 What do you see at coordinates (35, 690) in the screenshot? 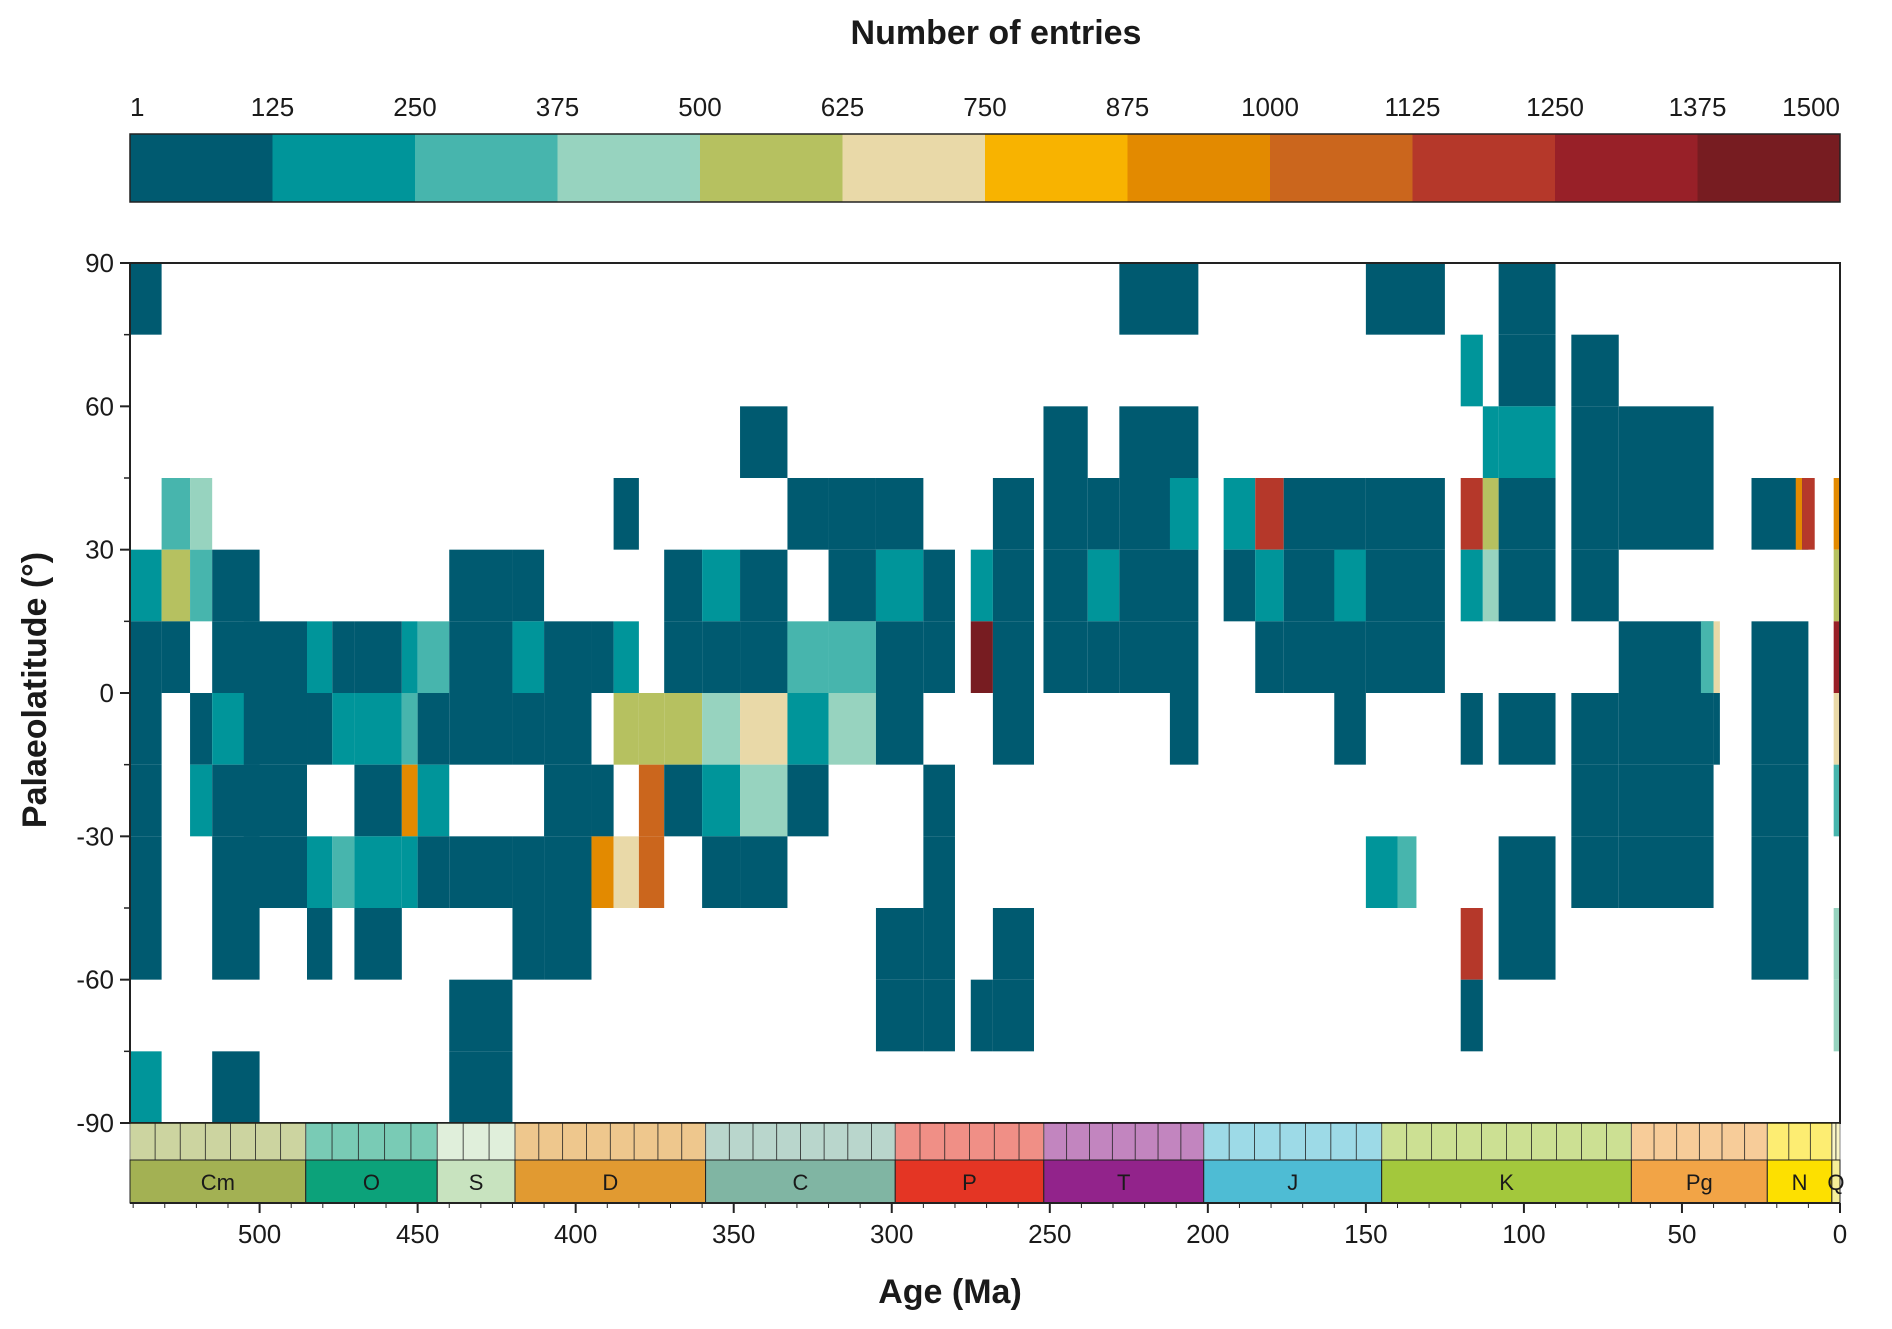
I see `y-axis-title: Palaeolatitude (°)` at bounding box center [35, 690].